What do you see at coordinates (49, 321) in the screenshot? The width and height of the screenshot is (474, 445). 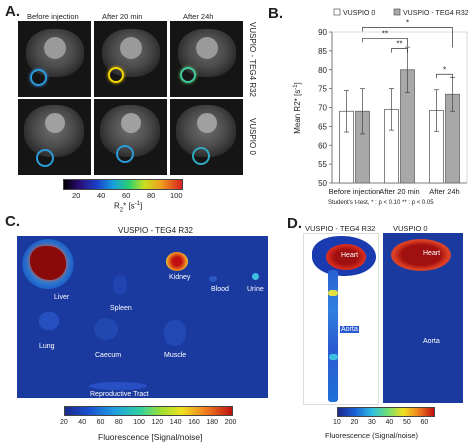 I see `lung-shape` at bounding box center [49, 321].